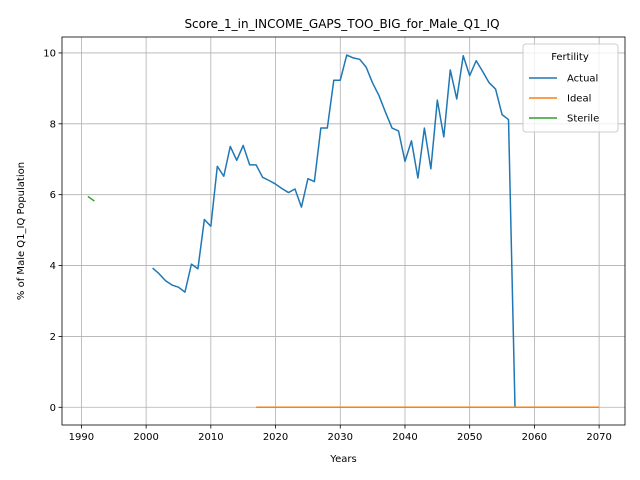  What do you see at coordinates (53, 195) in the screenshot?
I see `y-tick-label: 6` at bounding box center [53, 195].